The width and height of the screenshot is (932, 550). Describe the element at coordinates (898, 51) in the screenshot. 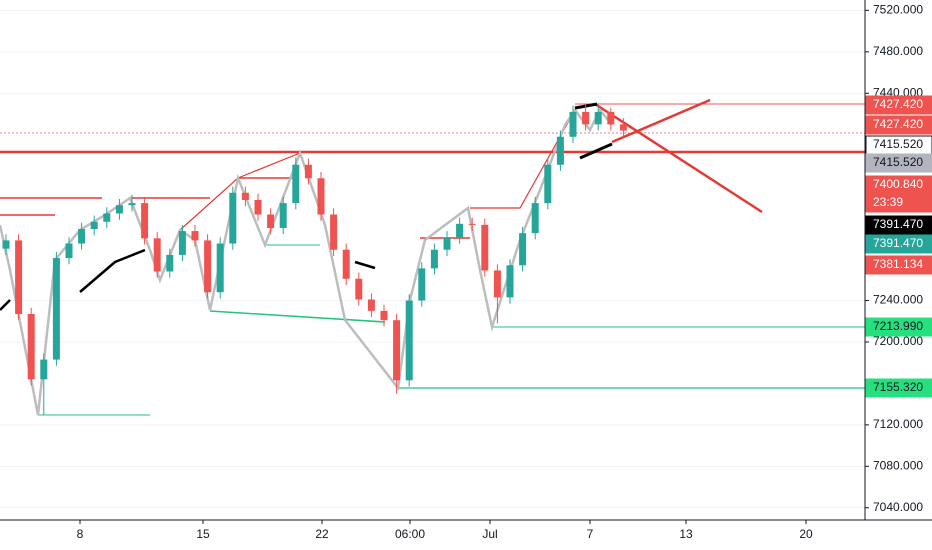

I see `y-tick-label: 7480.000` at that location.